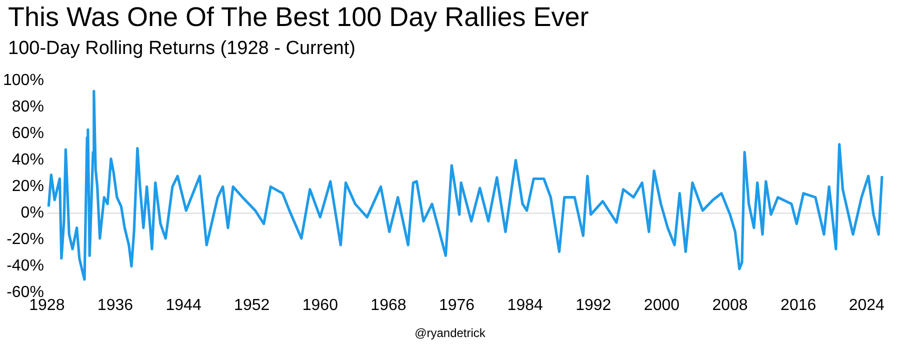 This screenshot has width=900, height=350. What do you see at coordinates (32, 213) in the screenshot?
I see `y-tick-label: 0%` at bounding box center [32, 213].